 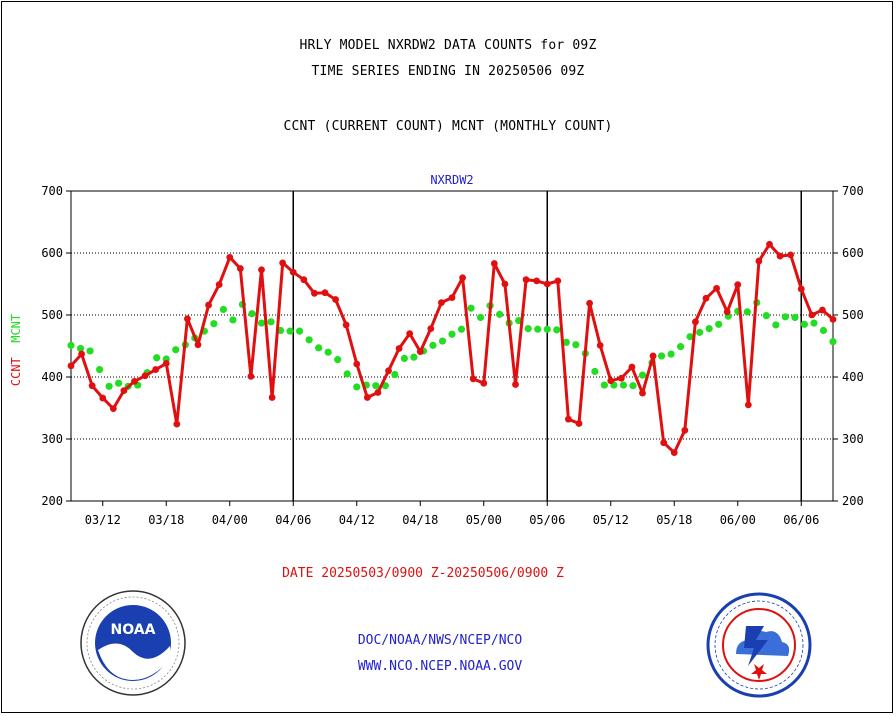 What do you see at coordinates (853, 439) in the screenshot?
I see `y-tick-label-right: 300` at bounding box center [853, 439].